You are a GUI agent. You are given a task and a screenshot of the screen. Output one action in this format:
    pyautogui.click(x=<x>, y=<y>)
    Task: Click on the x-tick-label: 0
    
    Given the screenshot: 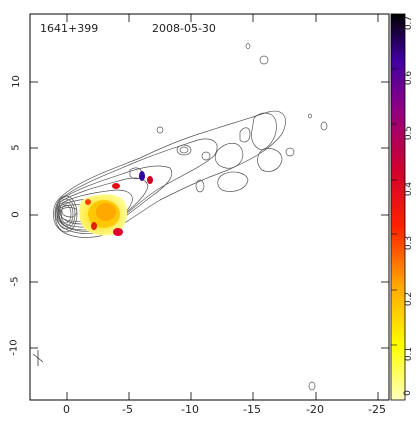 What is the action you would take?
    pyautogui.click(x=66, y=409)
    